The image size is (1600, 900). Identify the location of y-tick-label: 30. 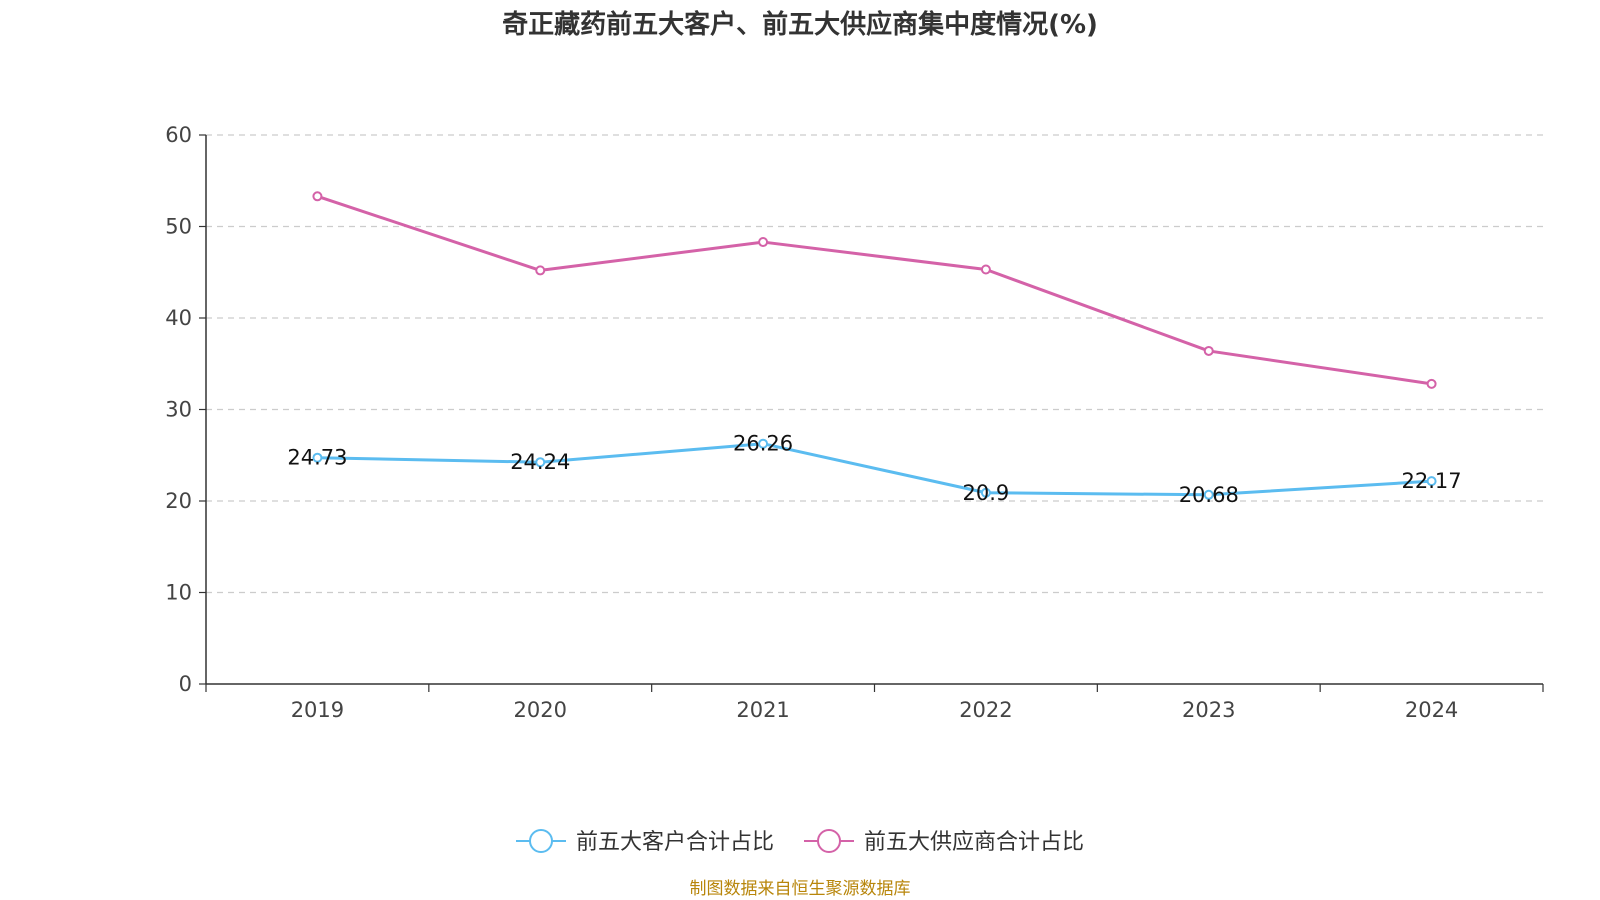
(178, 410).